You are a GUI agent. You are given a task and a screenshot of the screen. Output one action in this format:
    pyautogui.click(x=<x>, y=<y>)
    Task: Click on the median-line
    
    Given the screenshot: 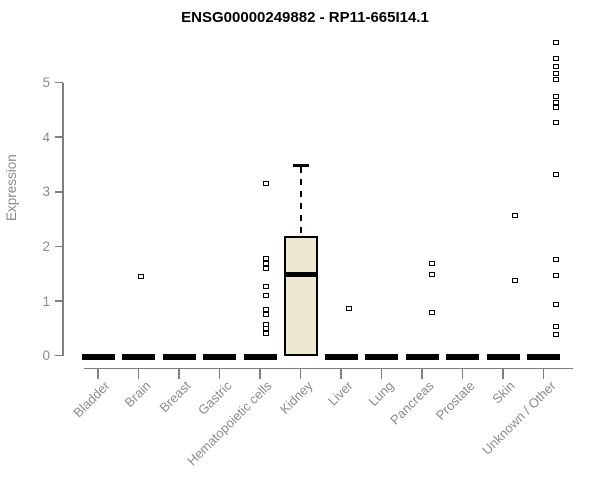 What is the action you would take?
    pyautogui.click(x=300, y=275)
    